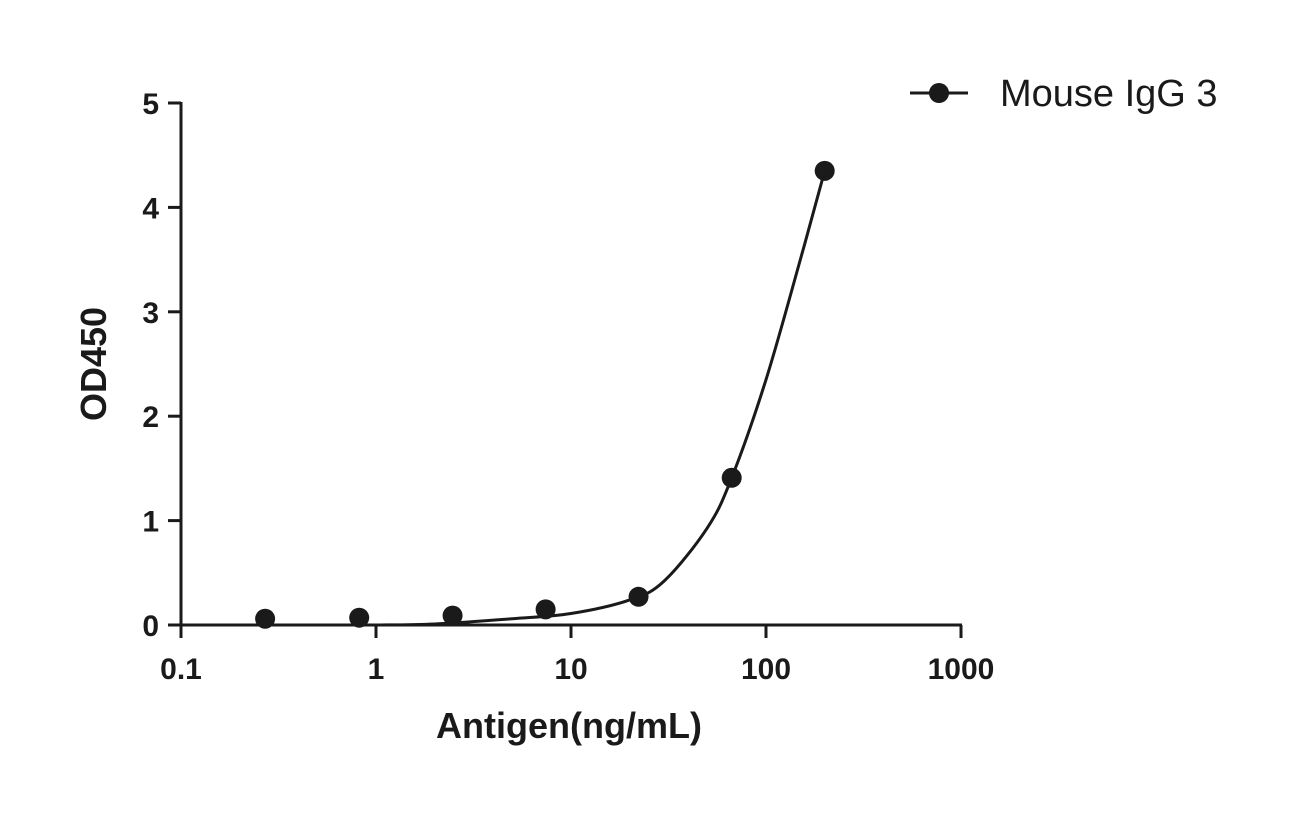 This screenshot has width=1308, height=815. Describe the element at coordinates (569, 725) in the screenshot. I see `x-axis-title: Antigen(ng/mL)` at that location.